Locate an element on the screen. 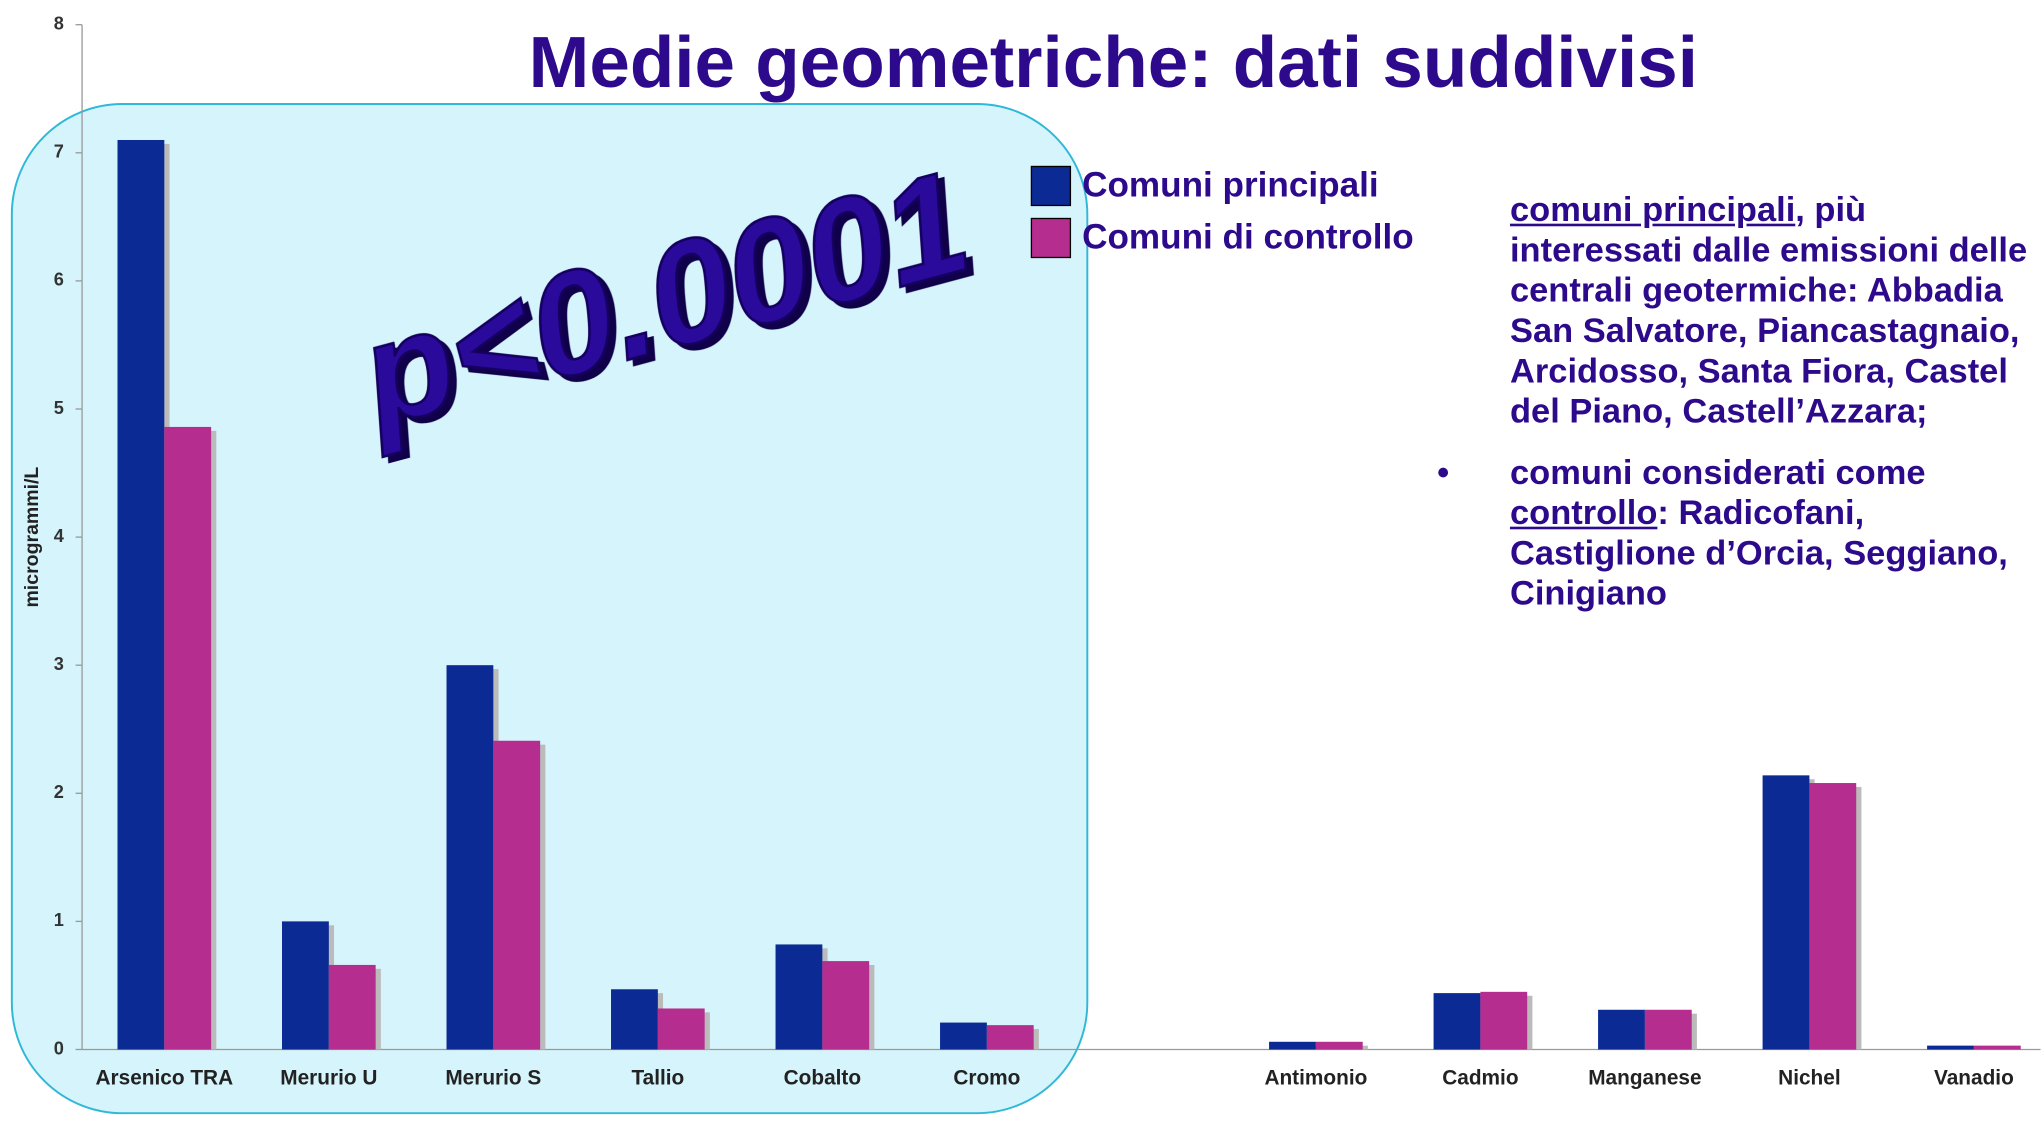  note-part: controllo is located at coordinates (1583, 512).